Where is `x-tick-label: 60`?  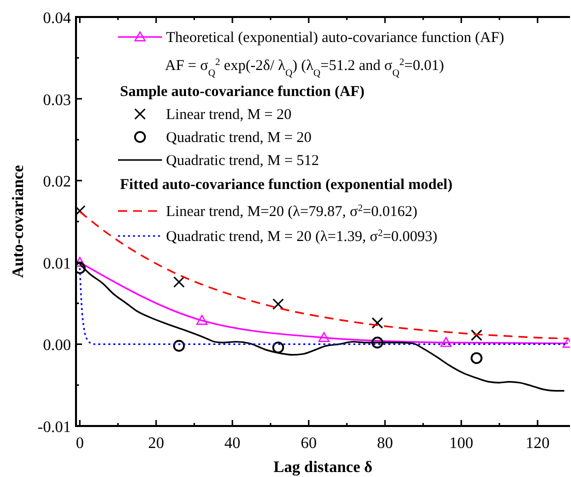 x-tick-label: 60 is located at coordinates (308, 443).